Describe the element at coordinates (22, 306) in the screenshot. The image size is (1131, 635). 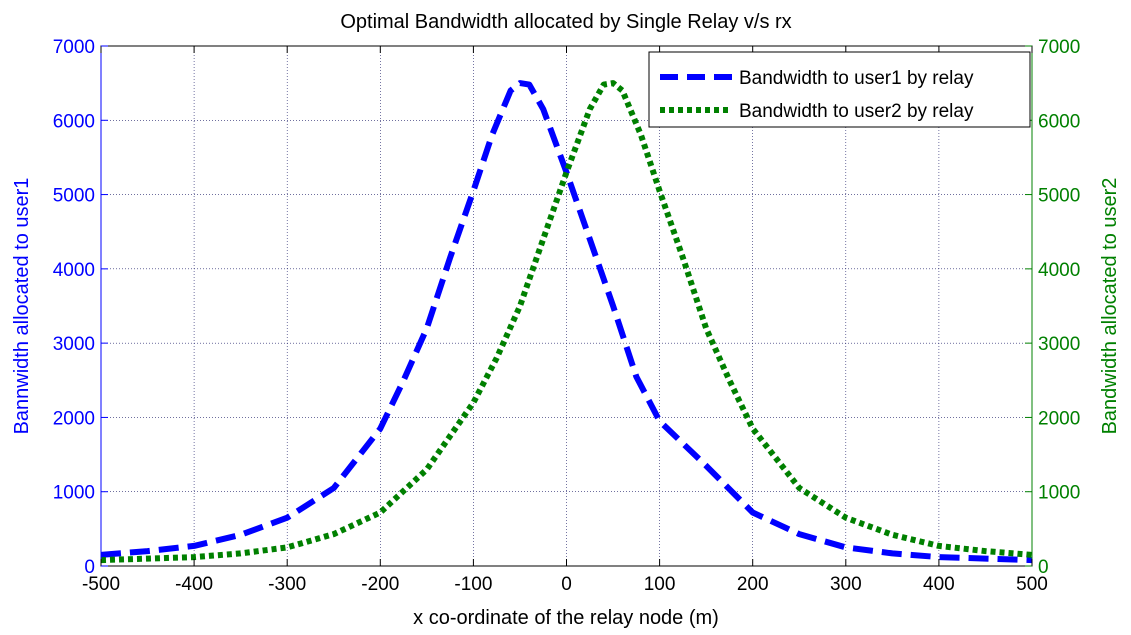
I see `left-y-axis-title: Bannwidth allocated to user1` at that location.